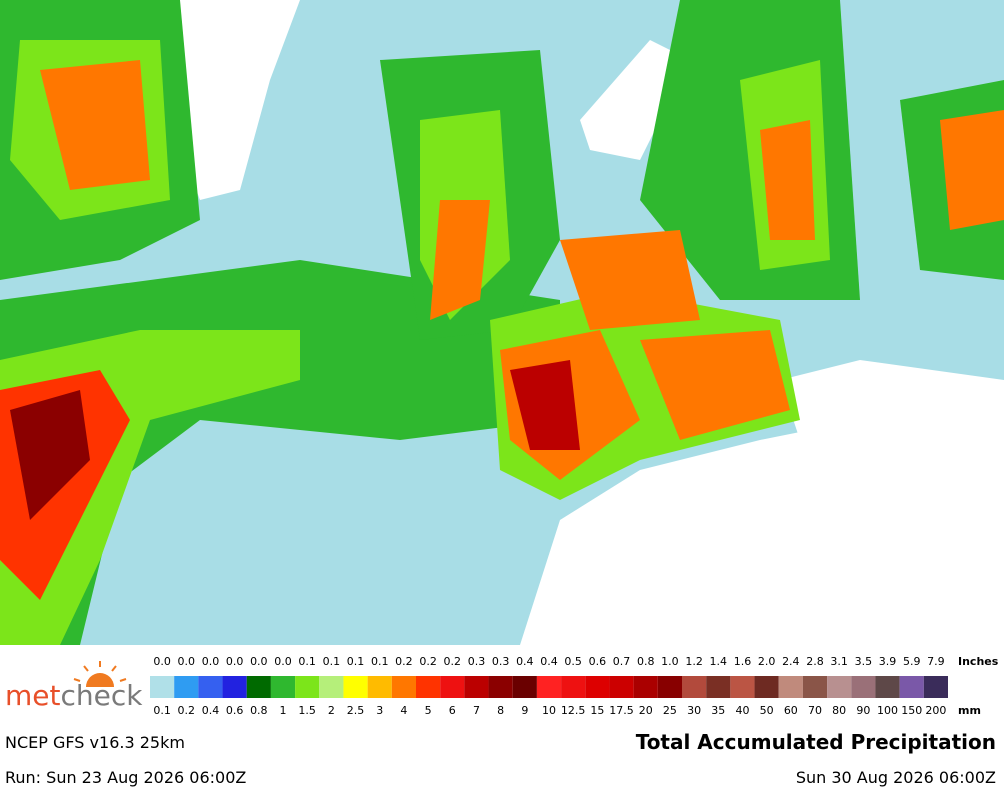 The height and width of the screenshot is (800, 1004). I want to click on mm-label: 15, so click(597, 710).